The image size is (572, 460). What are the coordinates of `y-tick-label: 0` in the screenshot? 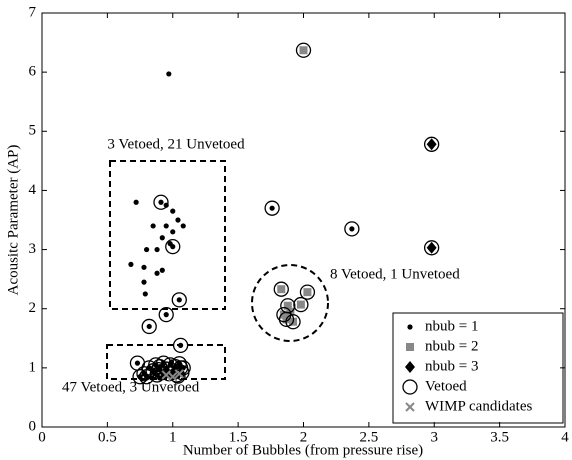 It's located at (33, 426).